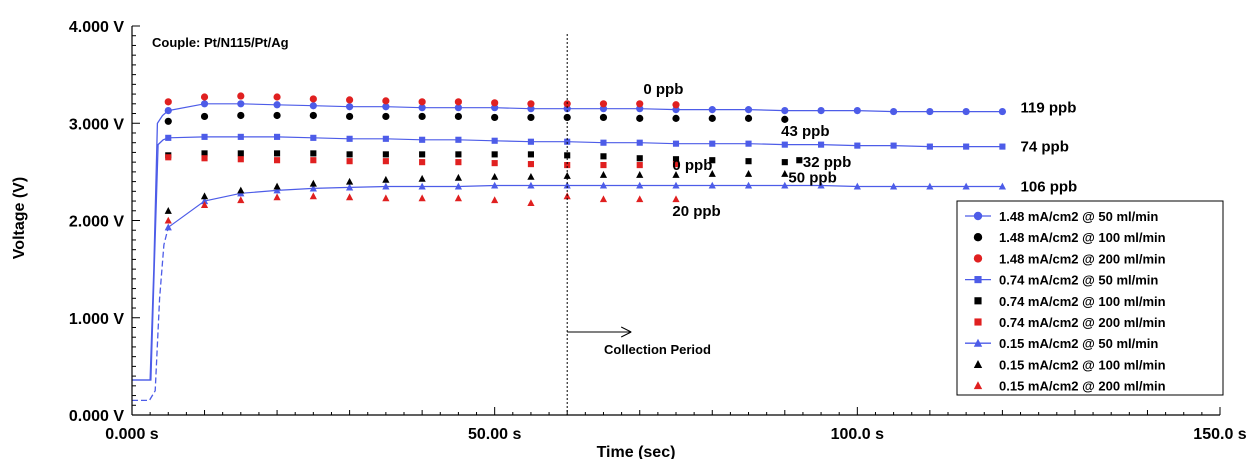  What do you see at coordinates (626, 332) in the screenshot?
I see `arrow-head-icon` at bounding box center [626, 332].